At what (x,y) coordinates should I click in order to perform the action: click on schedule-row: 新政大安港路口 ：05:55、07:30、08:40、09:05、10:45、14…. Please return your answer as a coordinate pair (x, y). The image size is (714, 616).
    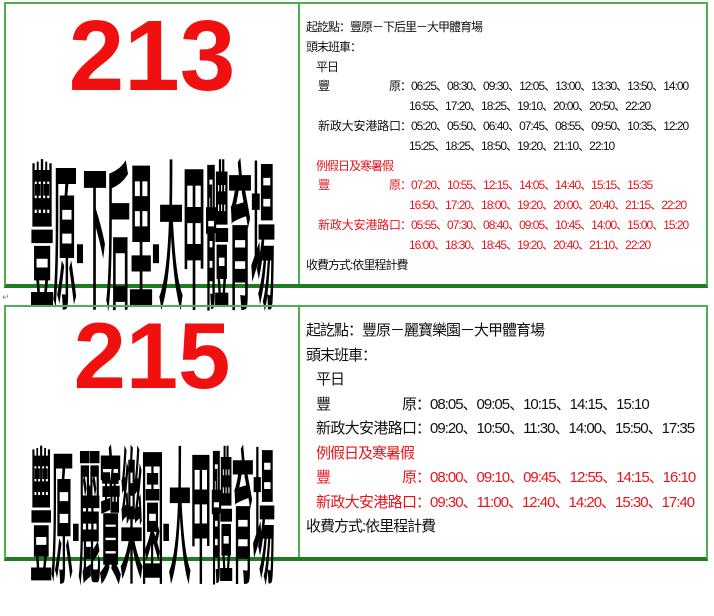
    Looking at the image, I should click on (506, 236).